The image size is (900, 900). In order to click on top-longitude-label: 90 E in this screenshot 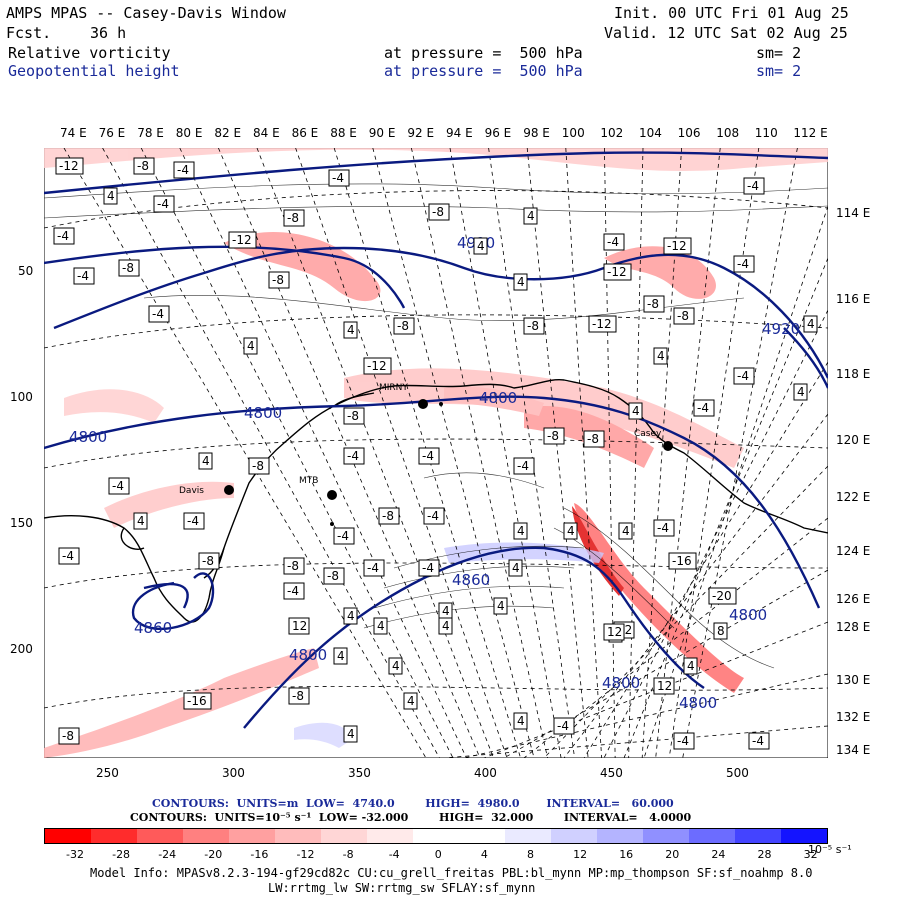, I will do `click(382, 133)`.